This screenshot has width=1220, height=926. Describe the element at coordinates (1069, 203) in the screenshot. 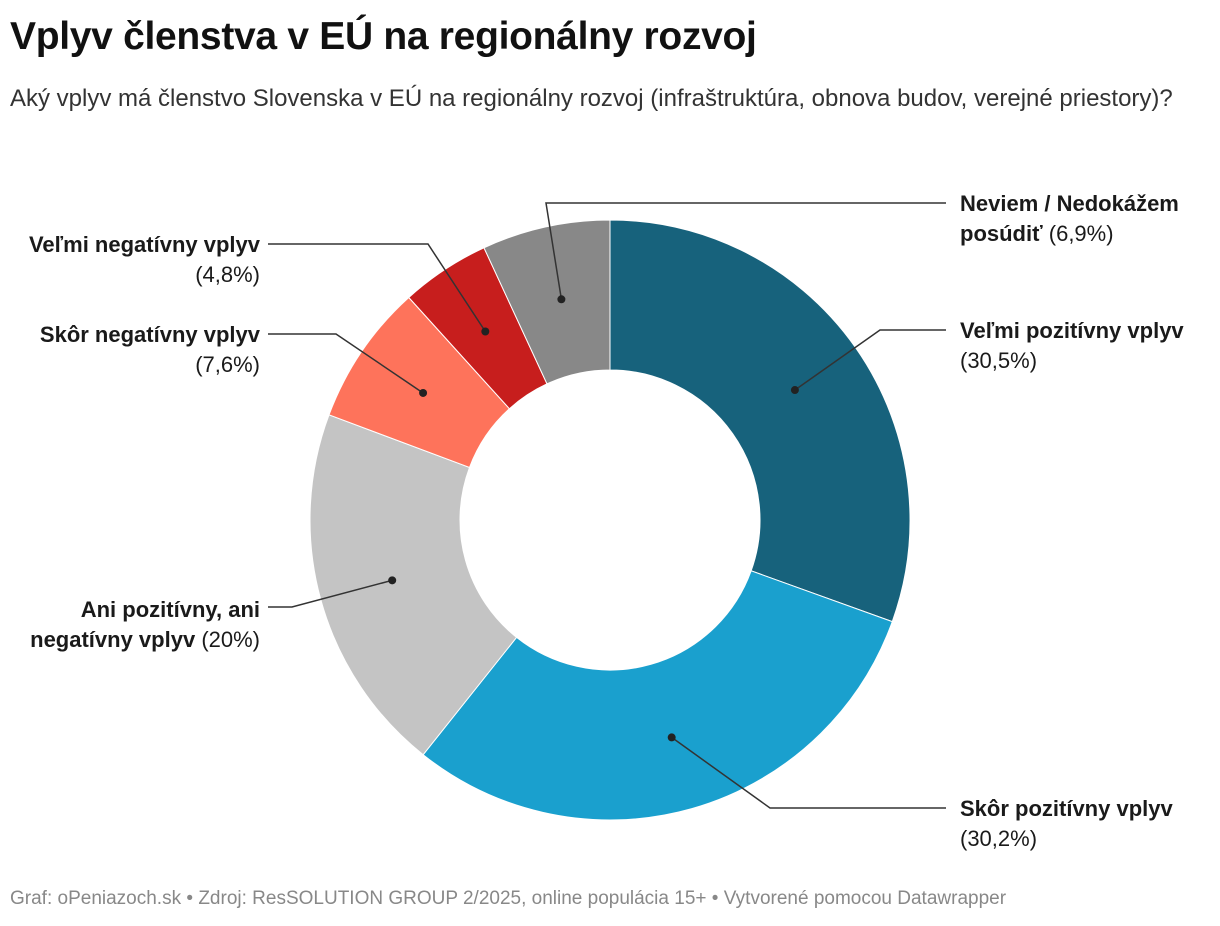

I see `slice-label-text: Neviem / Nedokážem` at that location.